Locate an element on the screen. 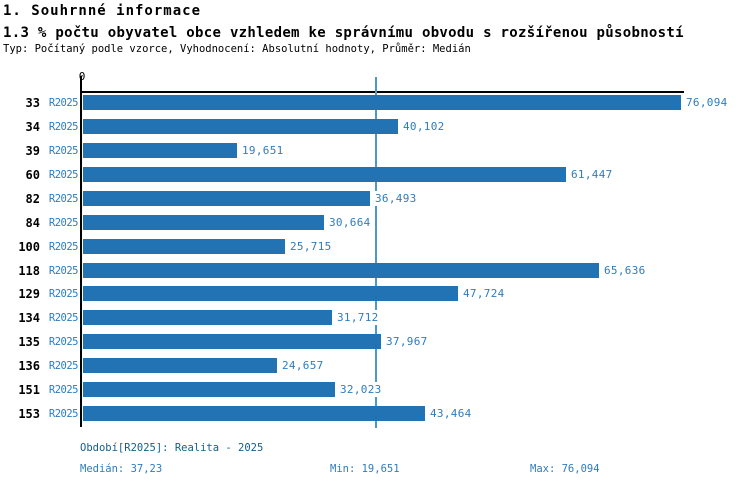 Image resolution: width=750 pixels, height=488 pixels. bar-row: 135 R2025 37,967 is located at coordinates (375, 341).